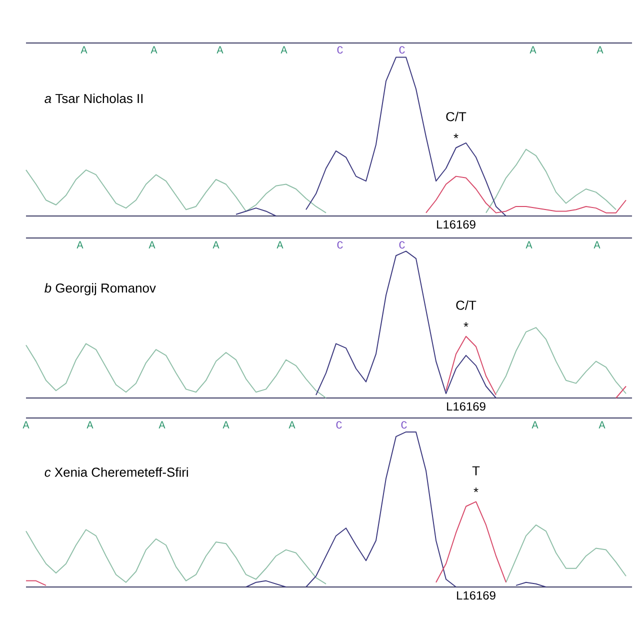 The height and width of the screenshot is (631, 639). What do you see at coordinates (93, 99) in the screenshot?
I see `text: a Tsar Nicholas II` at bounding box center [93, 99].